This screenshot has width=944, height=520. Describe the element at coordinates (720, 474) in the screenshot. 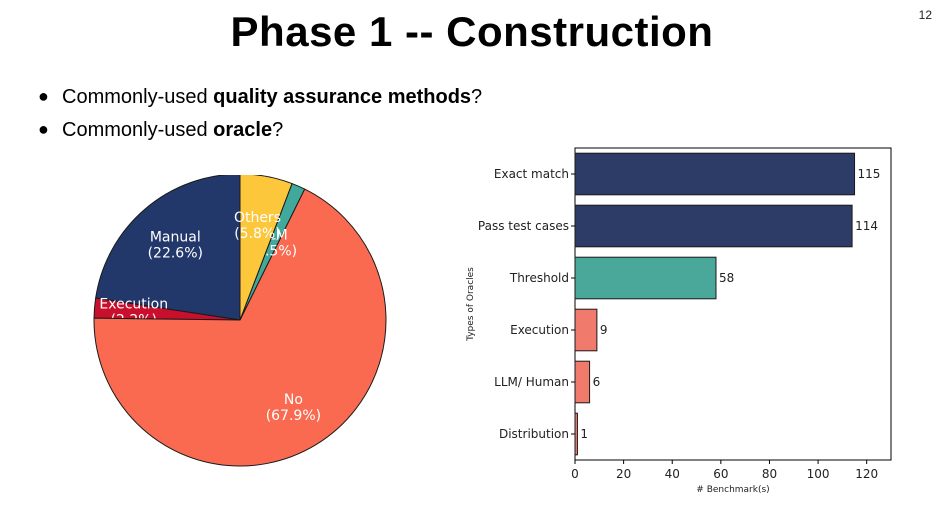

I see `x-tick-label: 60` at that location.